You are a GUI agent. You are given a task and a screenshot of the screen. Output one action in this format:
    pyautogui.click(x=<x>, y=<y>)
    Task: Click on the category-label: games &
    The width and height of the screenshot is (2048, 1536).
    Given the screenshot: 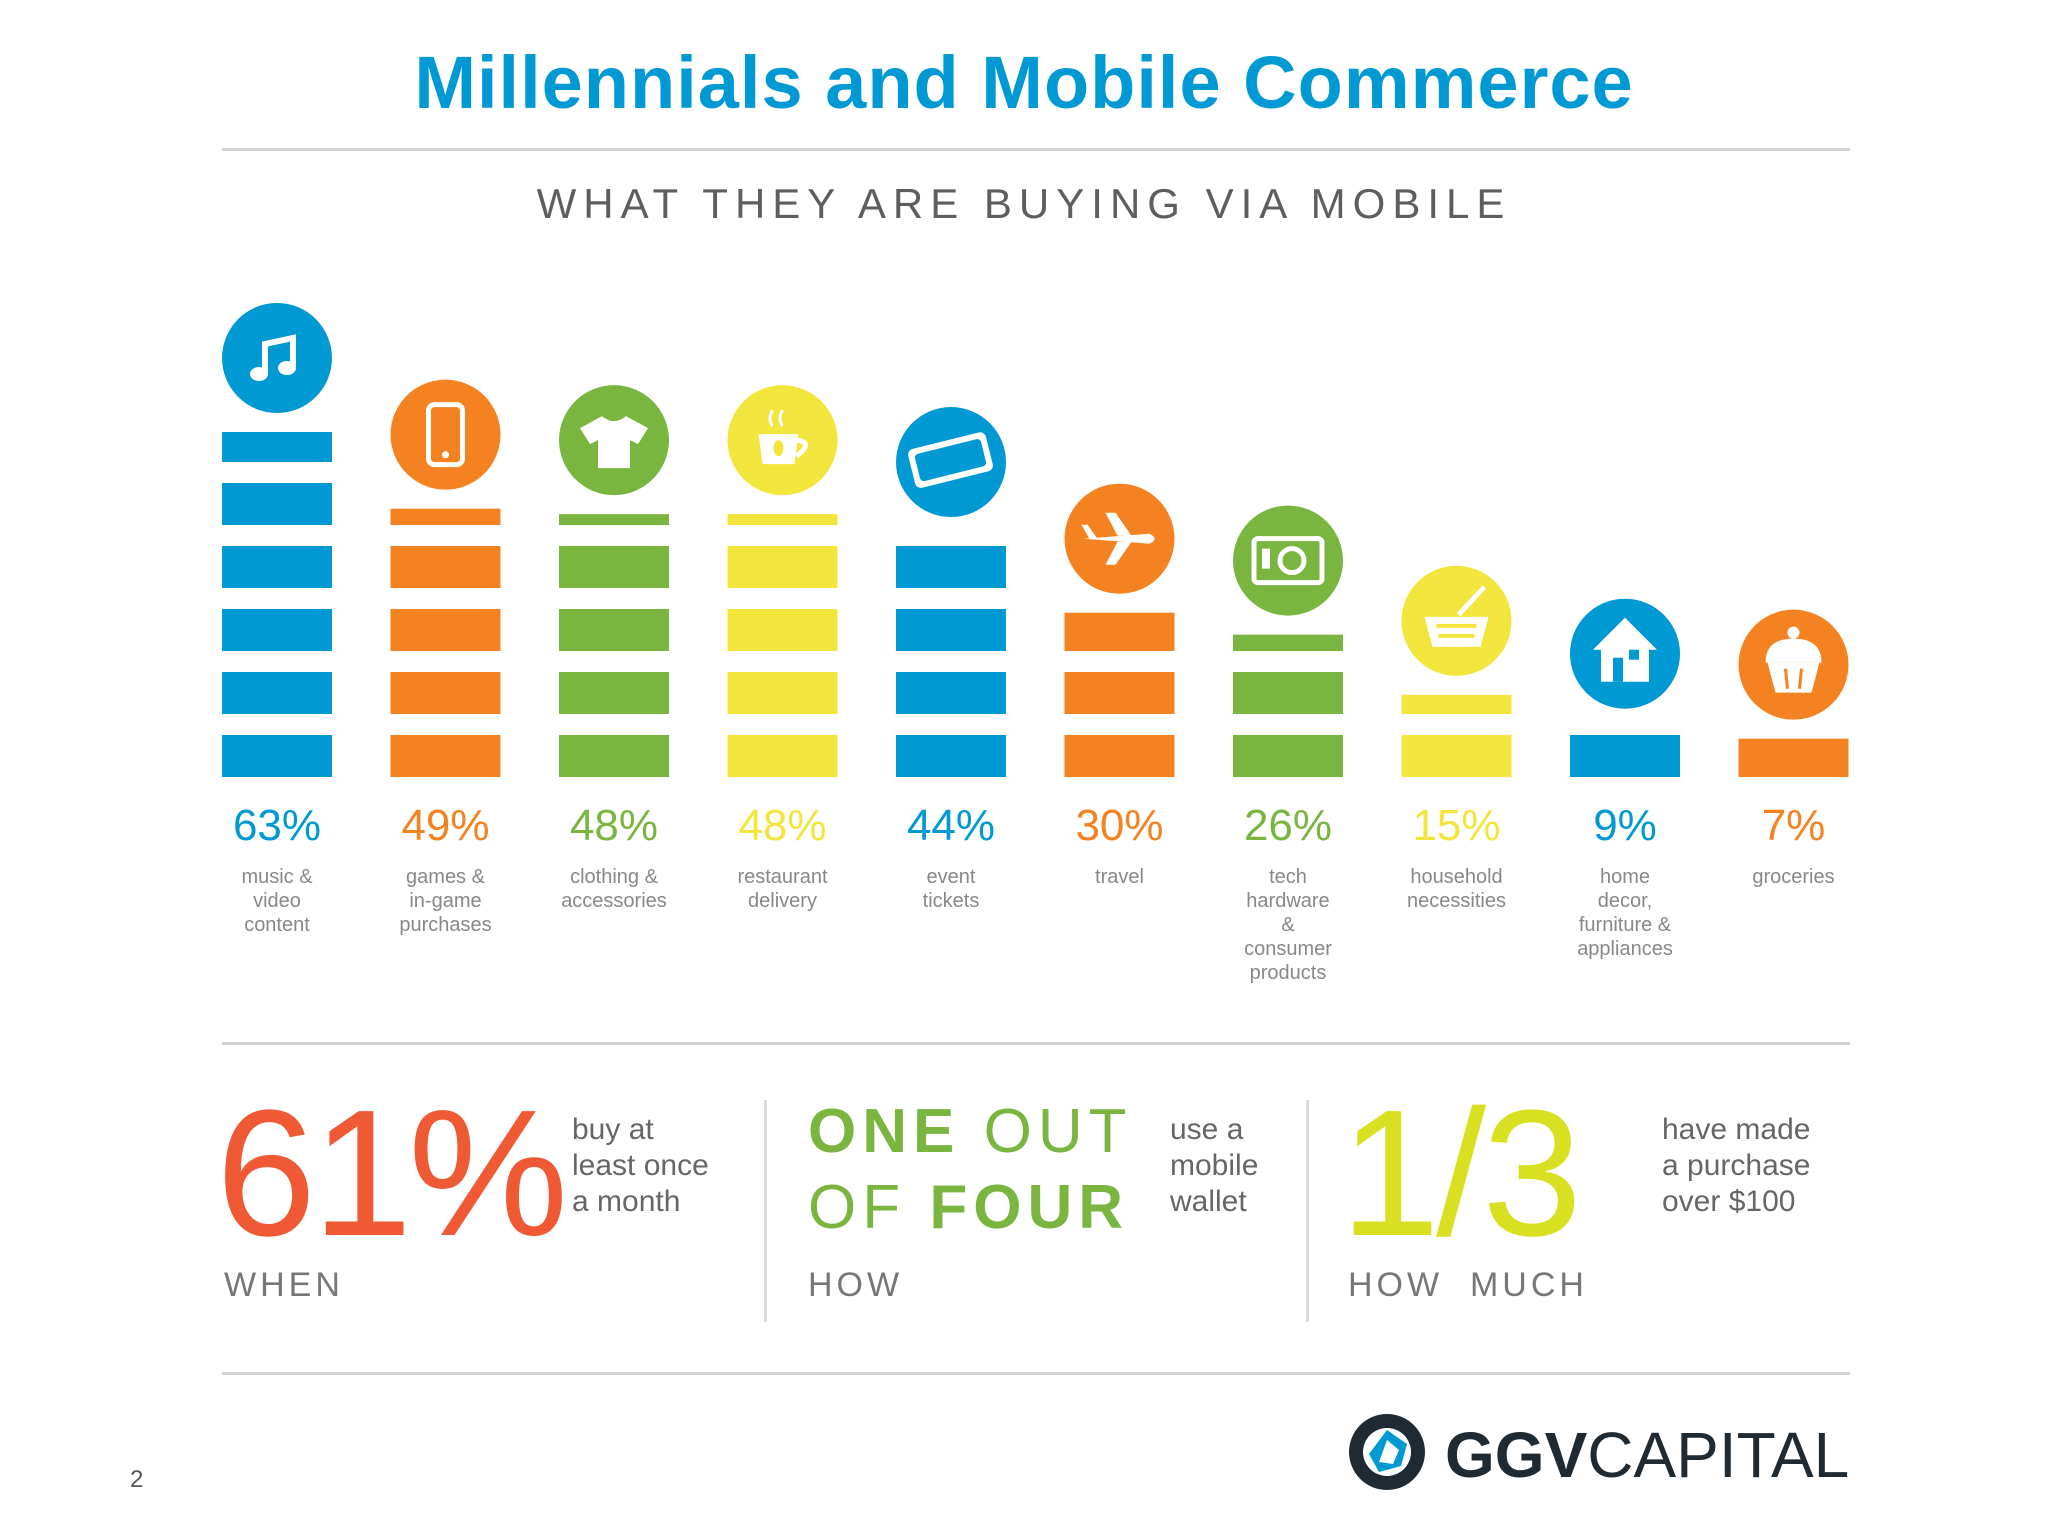 What is the action you would take?
    pyautogui.click(x=446, y=877)
    